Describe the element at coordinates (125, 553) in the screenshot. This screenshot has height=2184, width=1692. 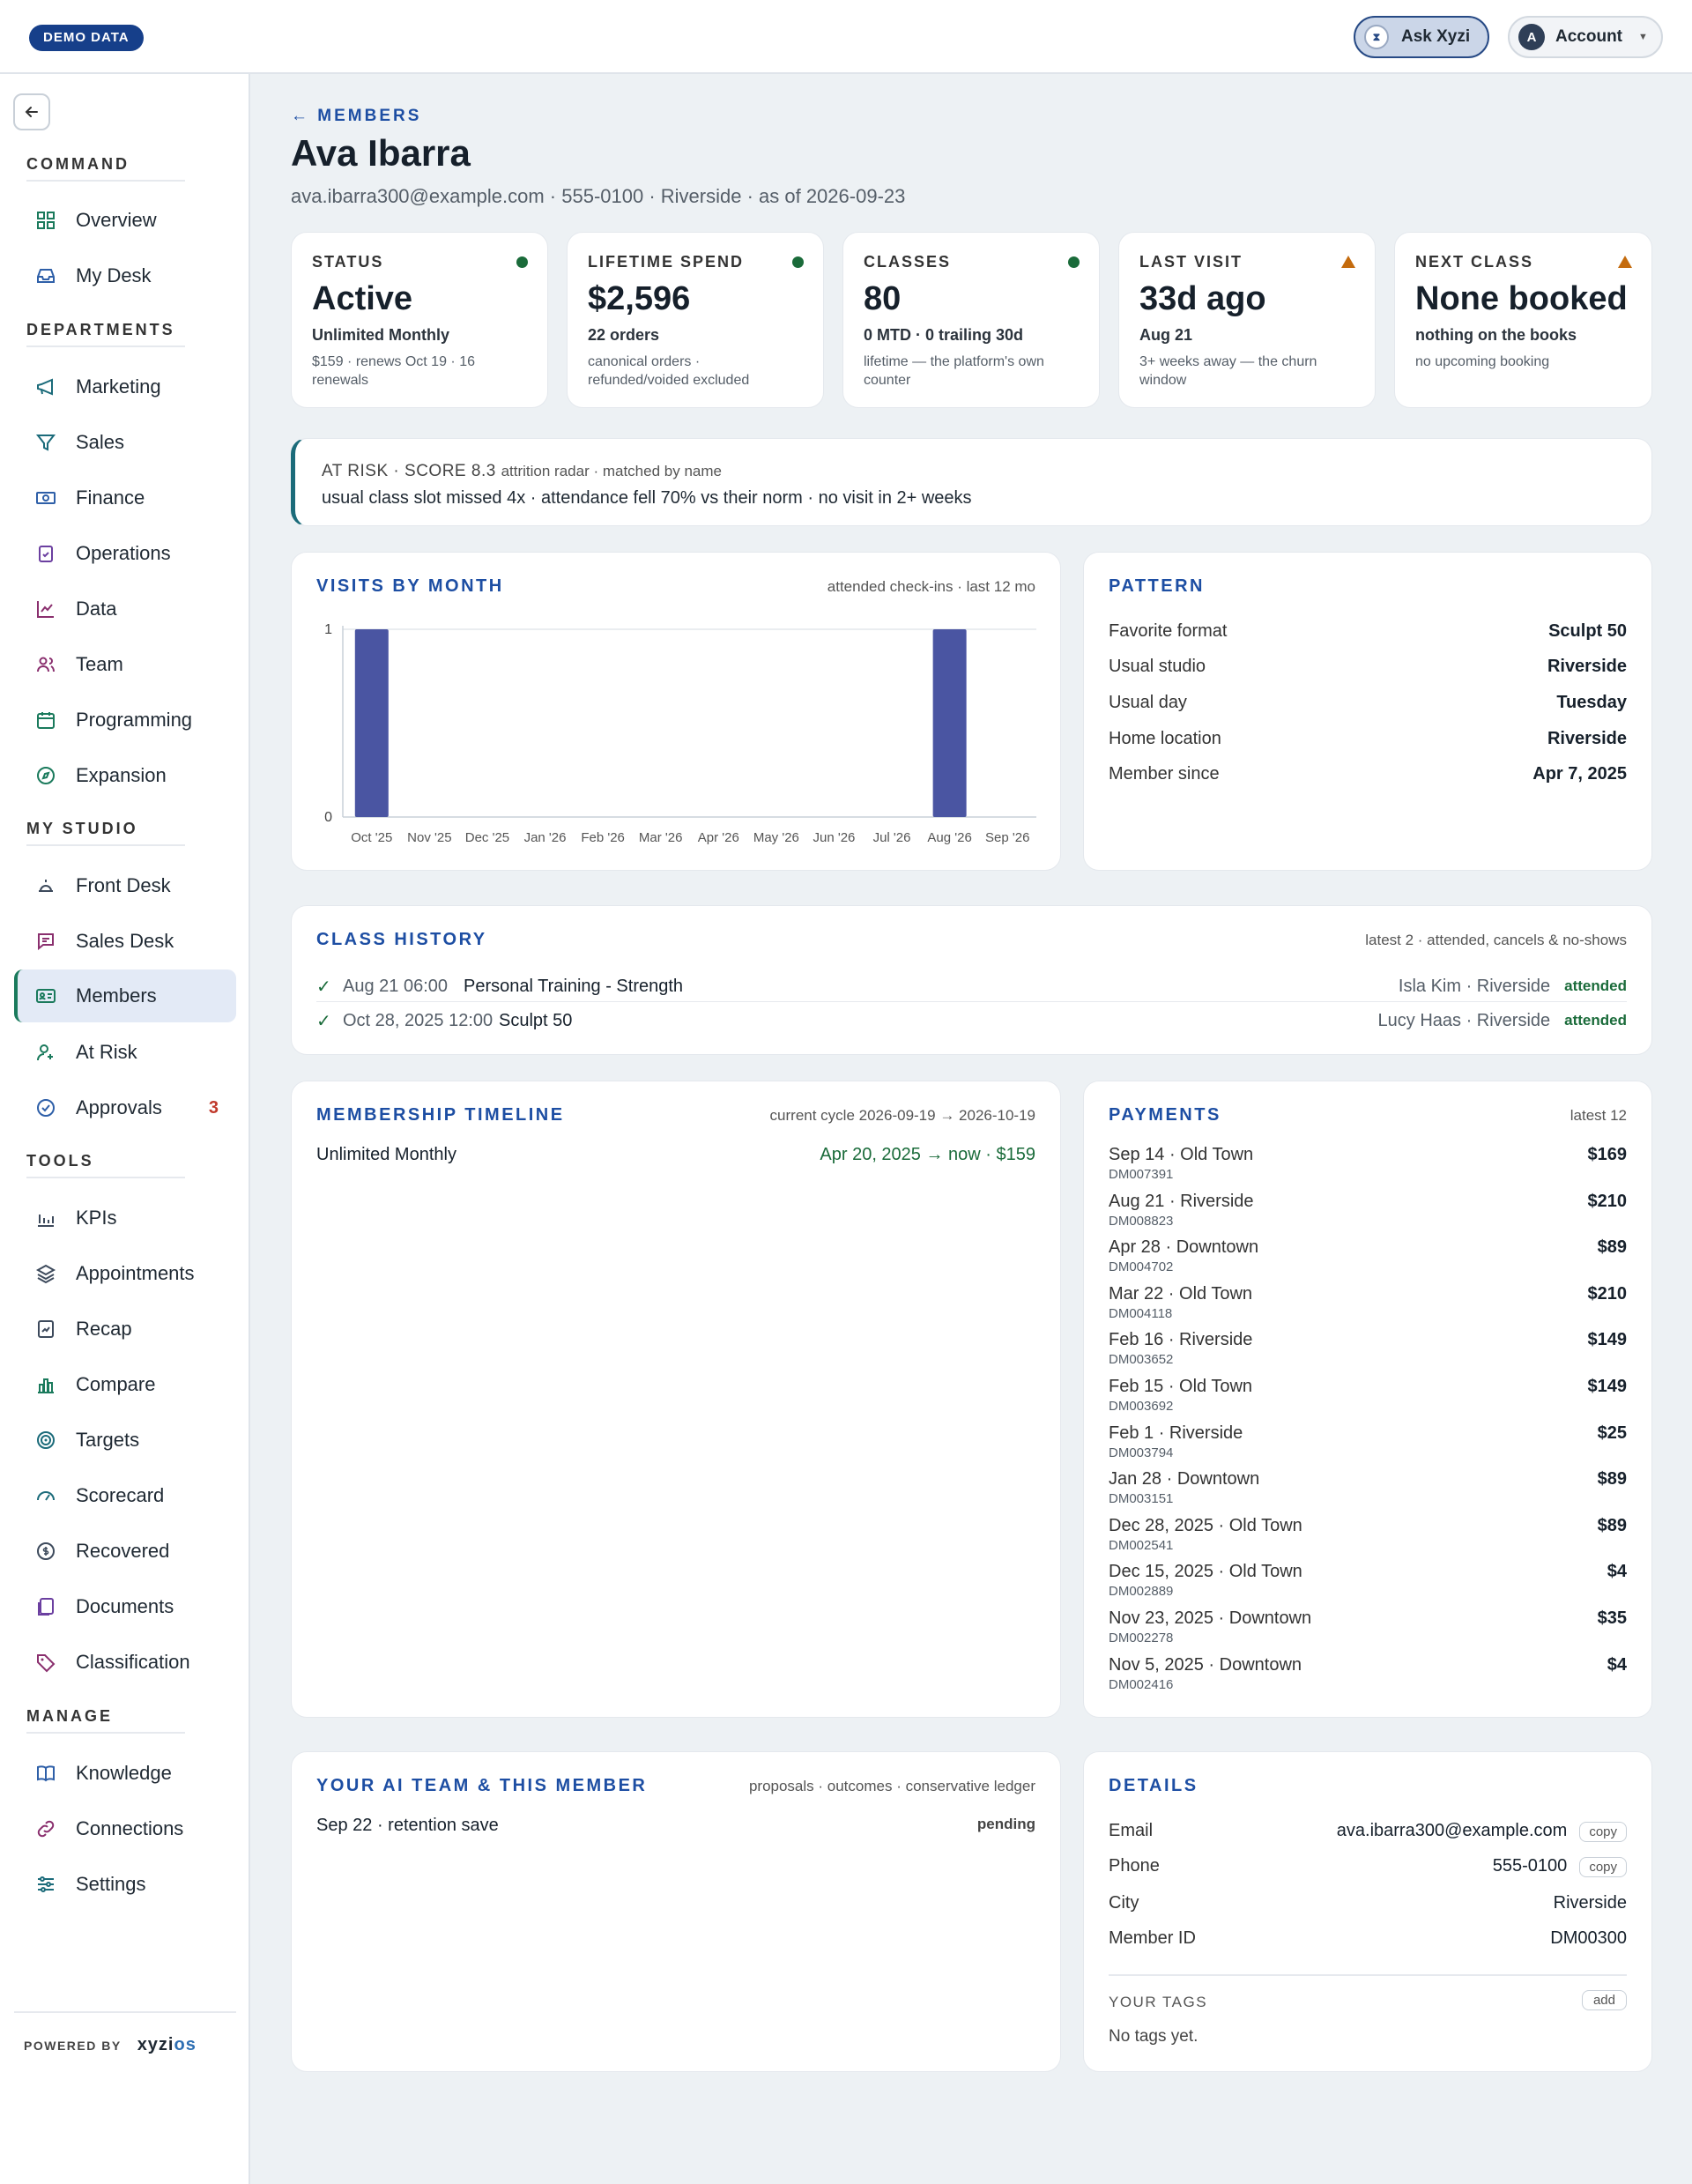
I see `sidebar-item-operations: Operations` at that location.